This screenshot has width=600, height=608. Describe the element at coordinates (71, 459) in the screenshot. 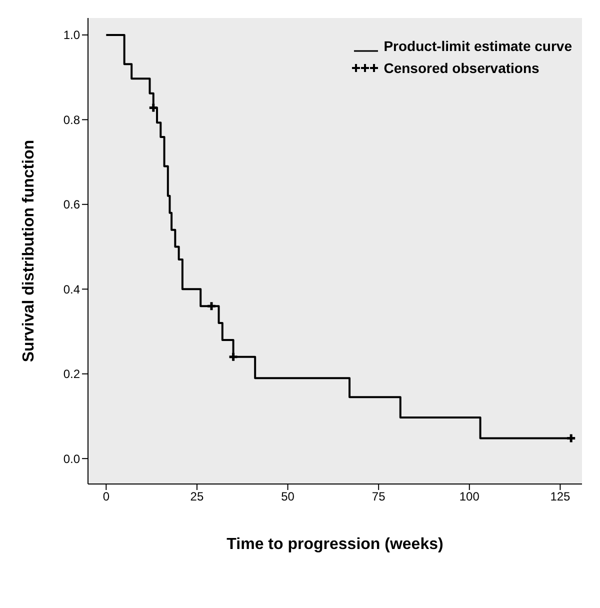

I see `y-tick-label: 0.0` at that location.